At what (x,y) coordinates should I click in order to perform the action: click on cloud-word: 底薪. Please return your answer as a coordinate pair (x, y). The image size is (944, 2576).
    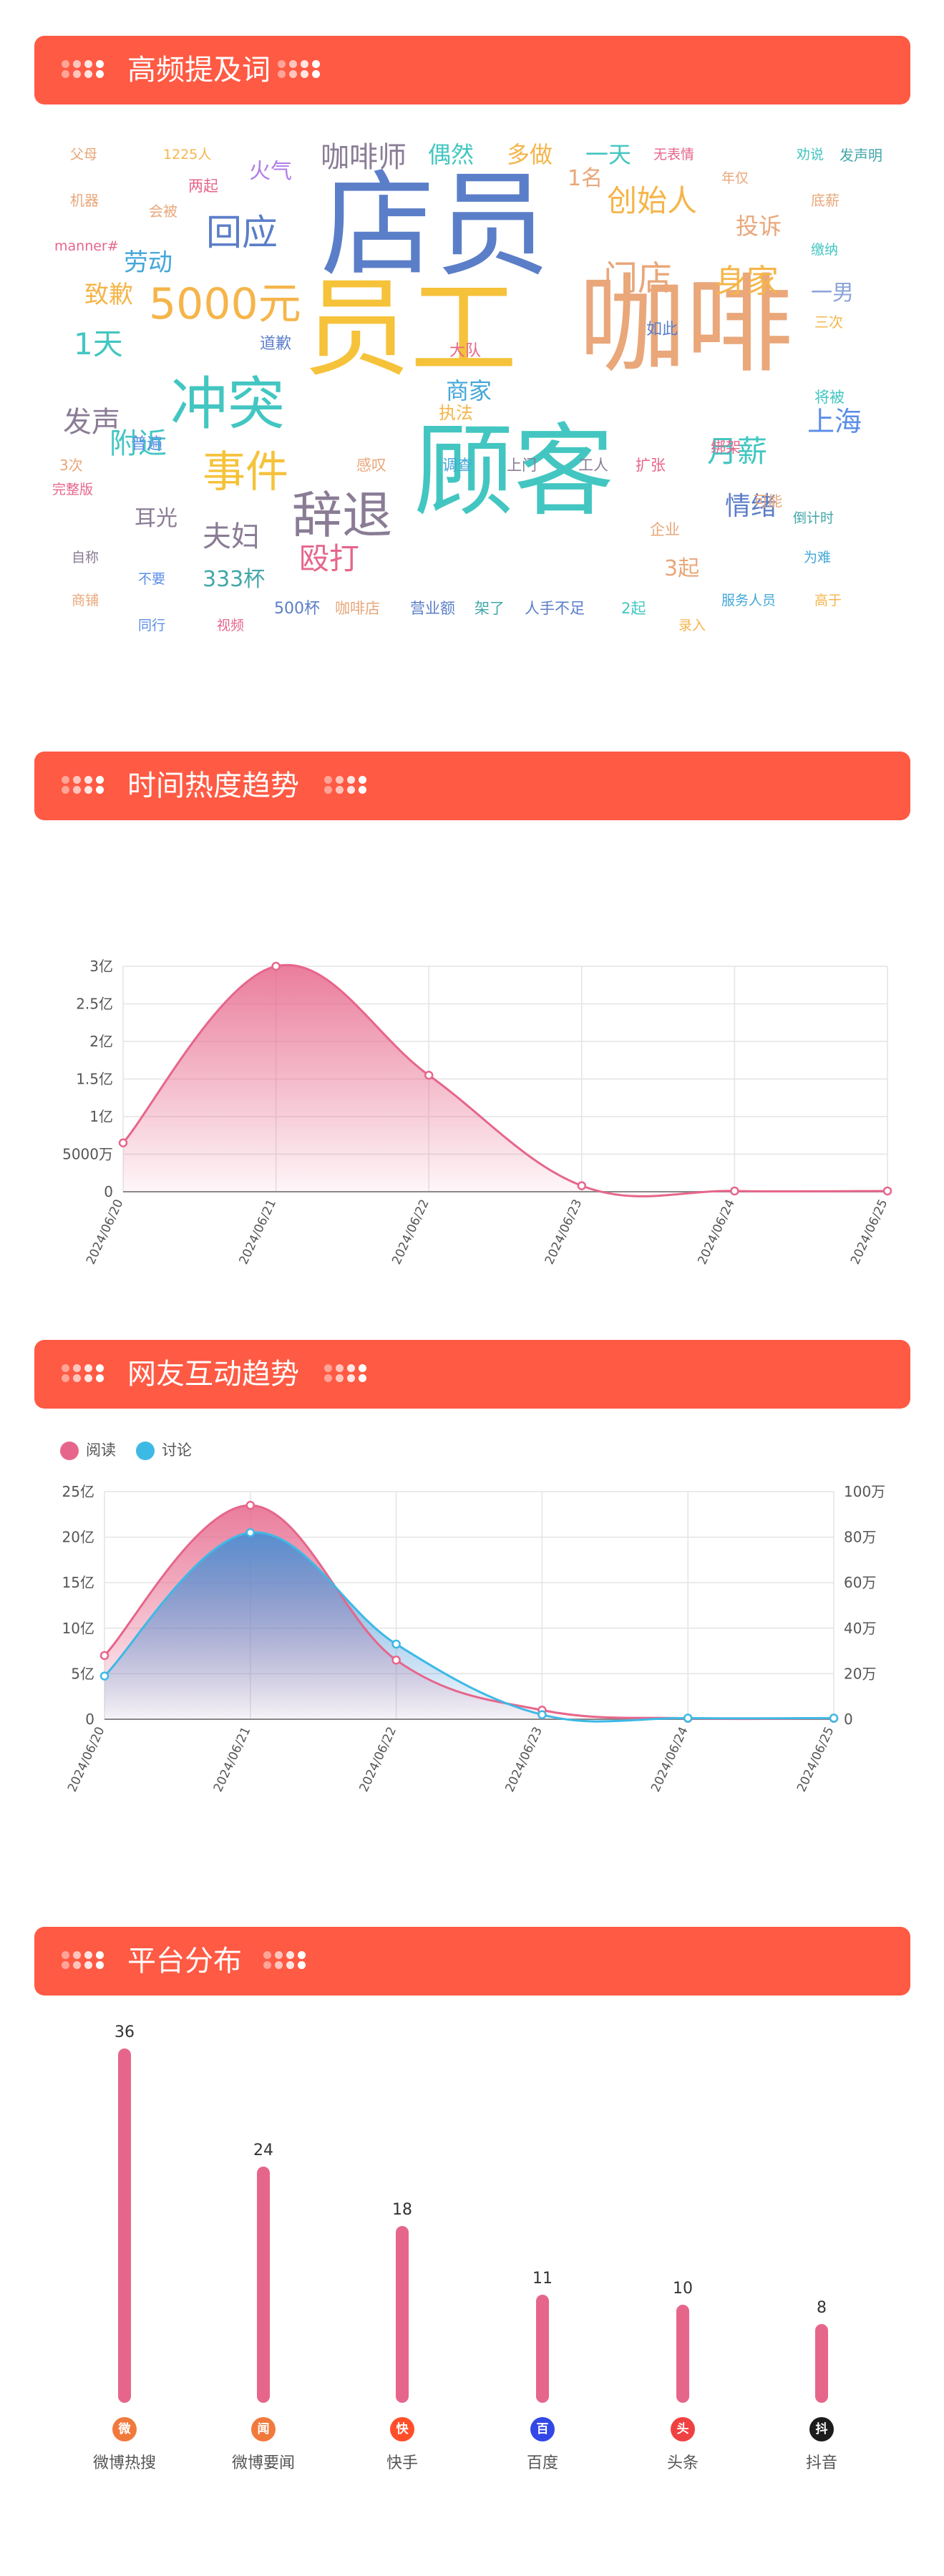
    Looking at the image, I should click on (825, 200).